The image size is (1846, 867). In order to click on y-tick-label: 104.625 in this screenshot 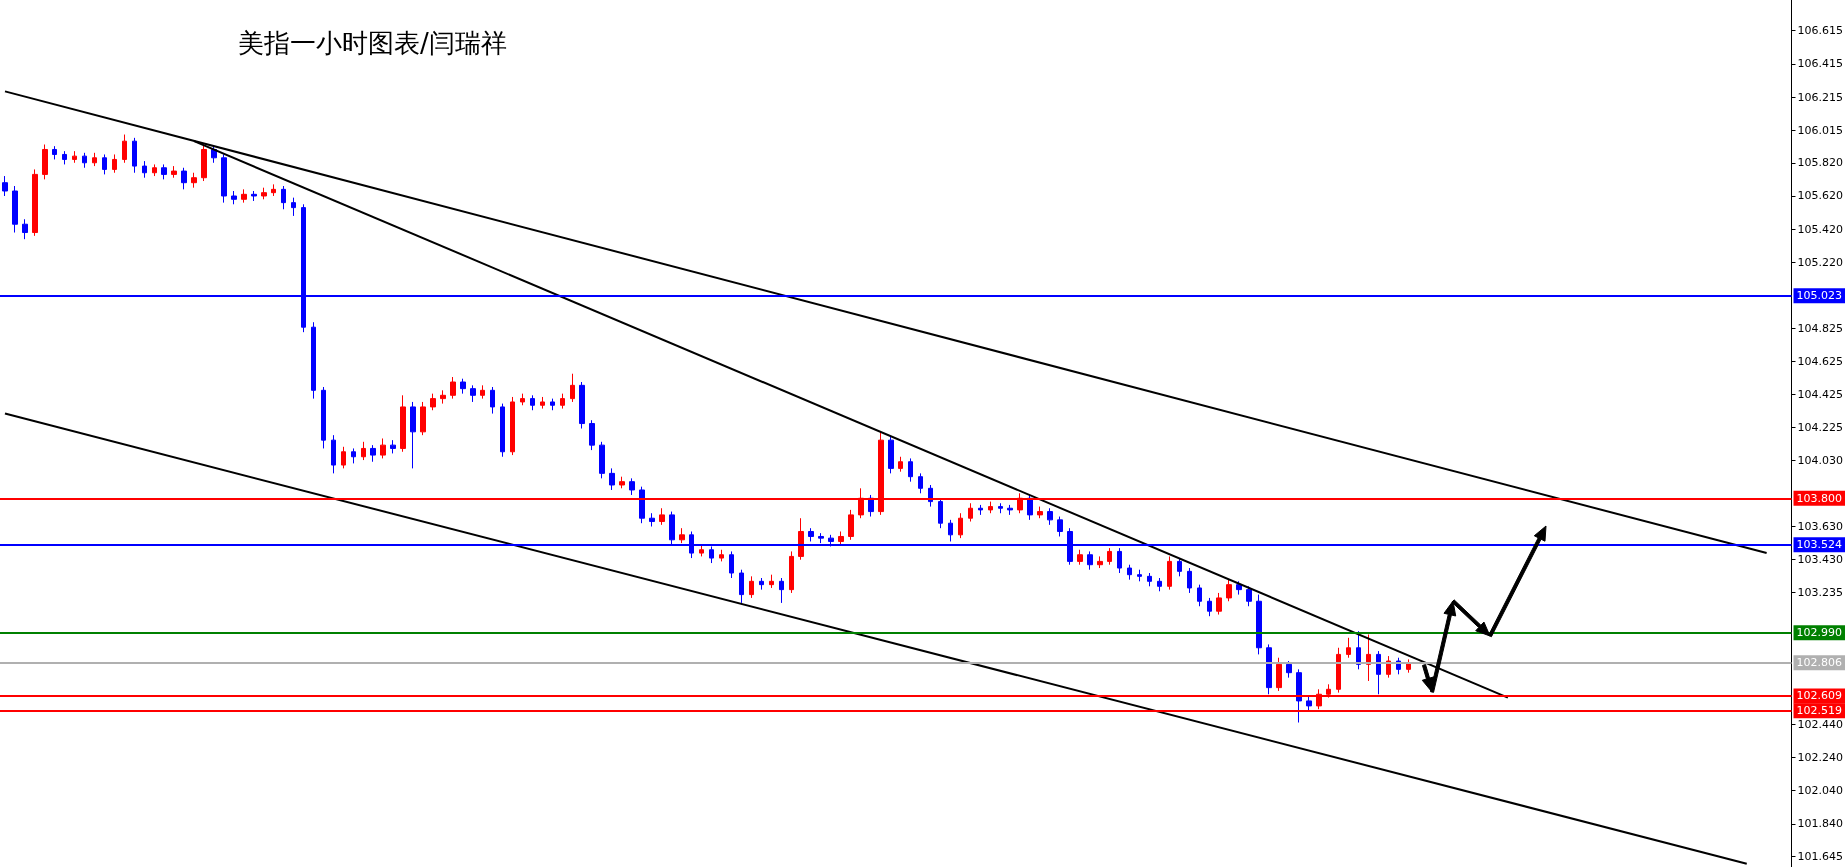, I will do `click(1820, 361)`.